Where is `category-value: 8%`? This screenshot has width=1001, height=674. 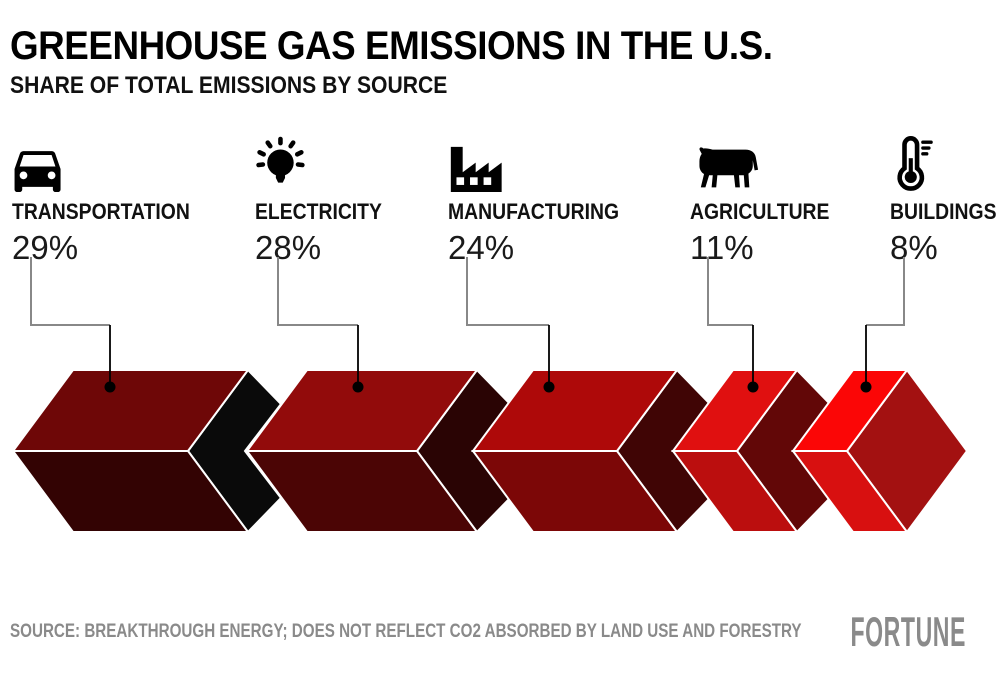 category-value: 8% is located at coordinates (914, 247).